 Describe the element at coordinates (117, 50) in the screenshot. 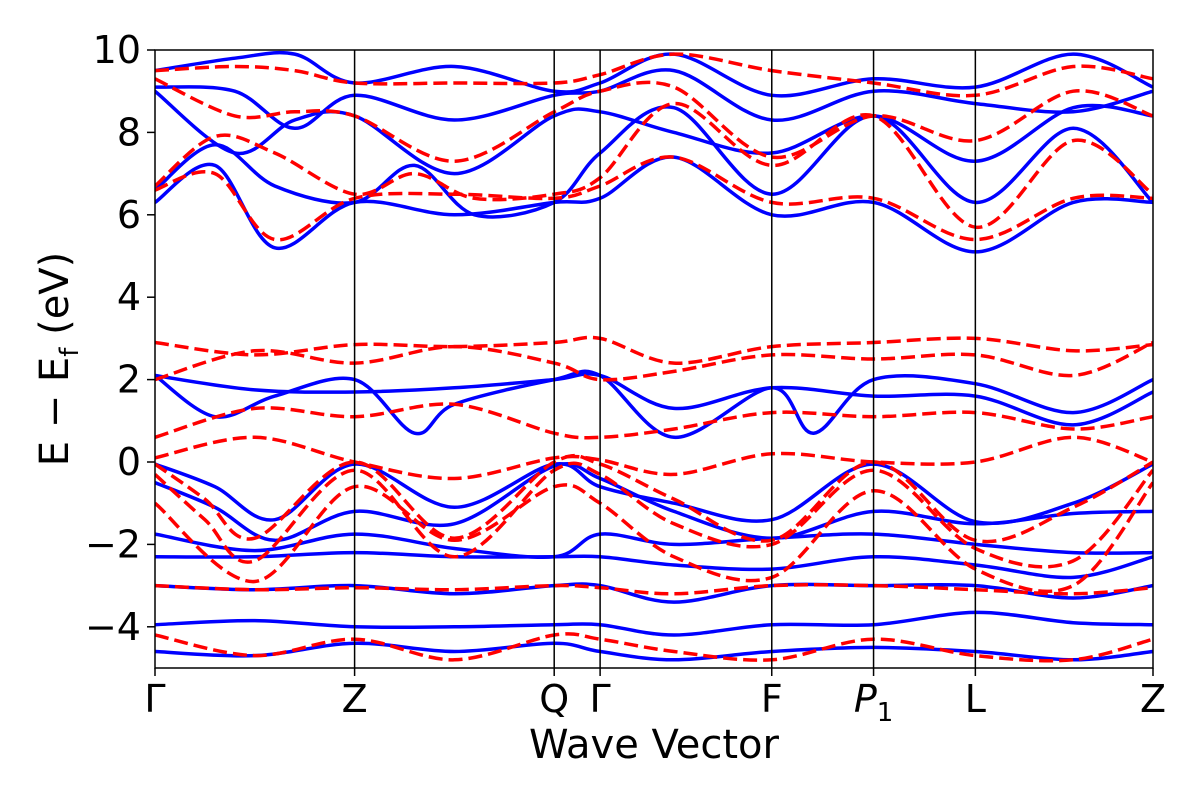

I see `ytick-label: 10` at that location.